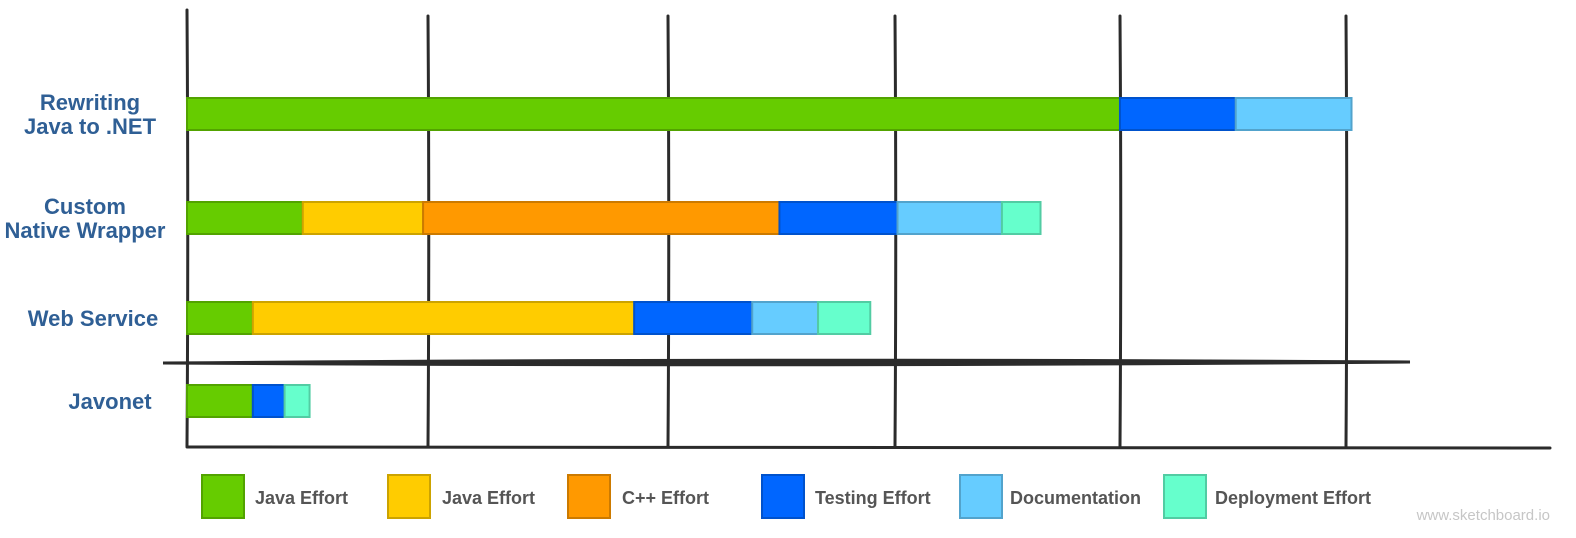 The height and width of the screenshot is (538, 1576). Describe the element at coordinates (786, 362) in the screenshot. I see `separator-line` at that location.